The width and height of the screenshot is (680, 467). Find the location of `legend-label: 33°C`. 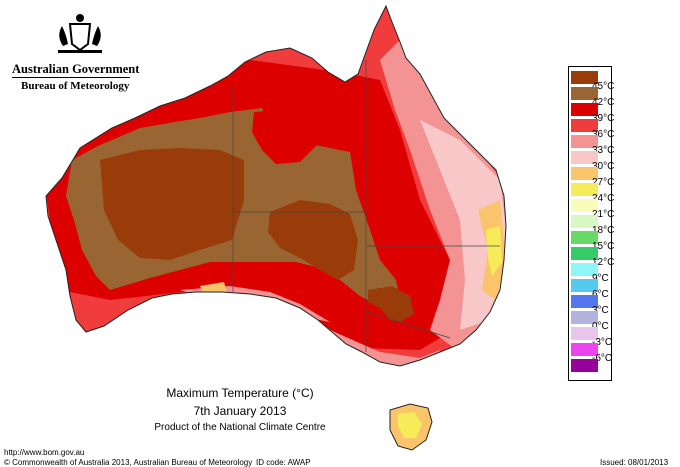

legend-label: 33°C is located at coordinates (603, 150).